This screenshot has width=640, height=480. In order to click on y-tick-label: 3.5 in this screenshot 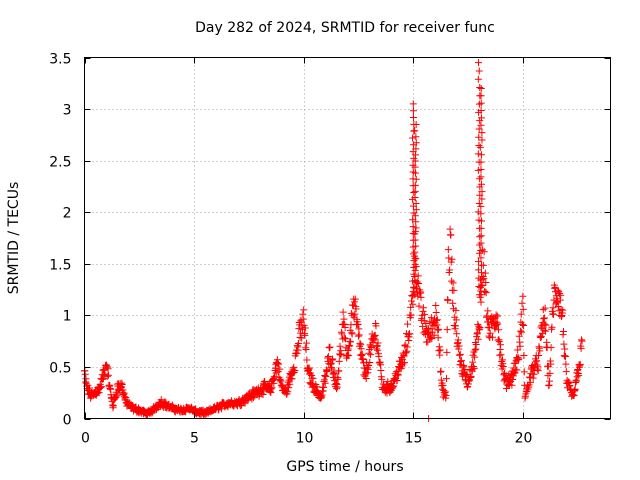, I will do `click(60, 60)`.